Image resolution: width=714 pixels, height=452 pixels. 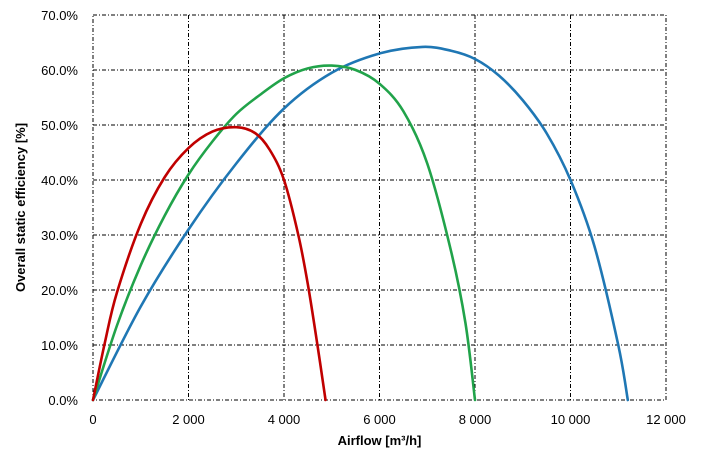 What do you see at coordinates (59, 15) in the screenshot?
I see `y-tick-label: 70.0%` at bounding box center [59, 15].